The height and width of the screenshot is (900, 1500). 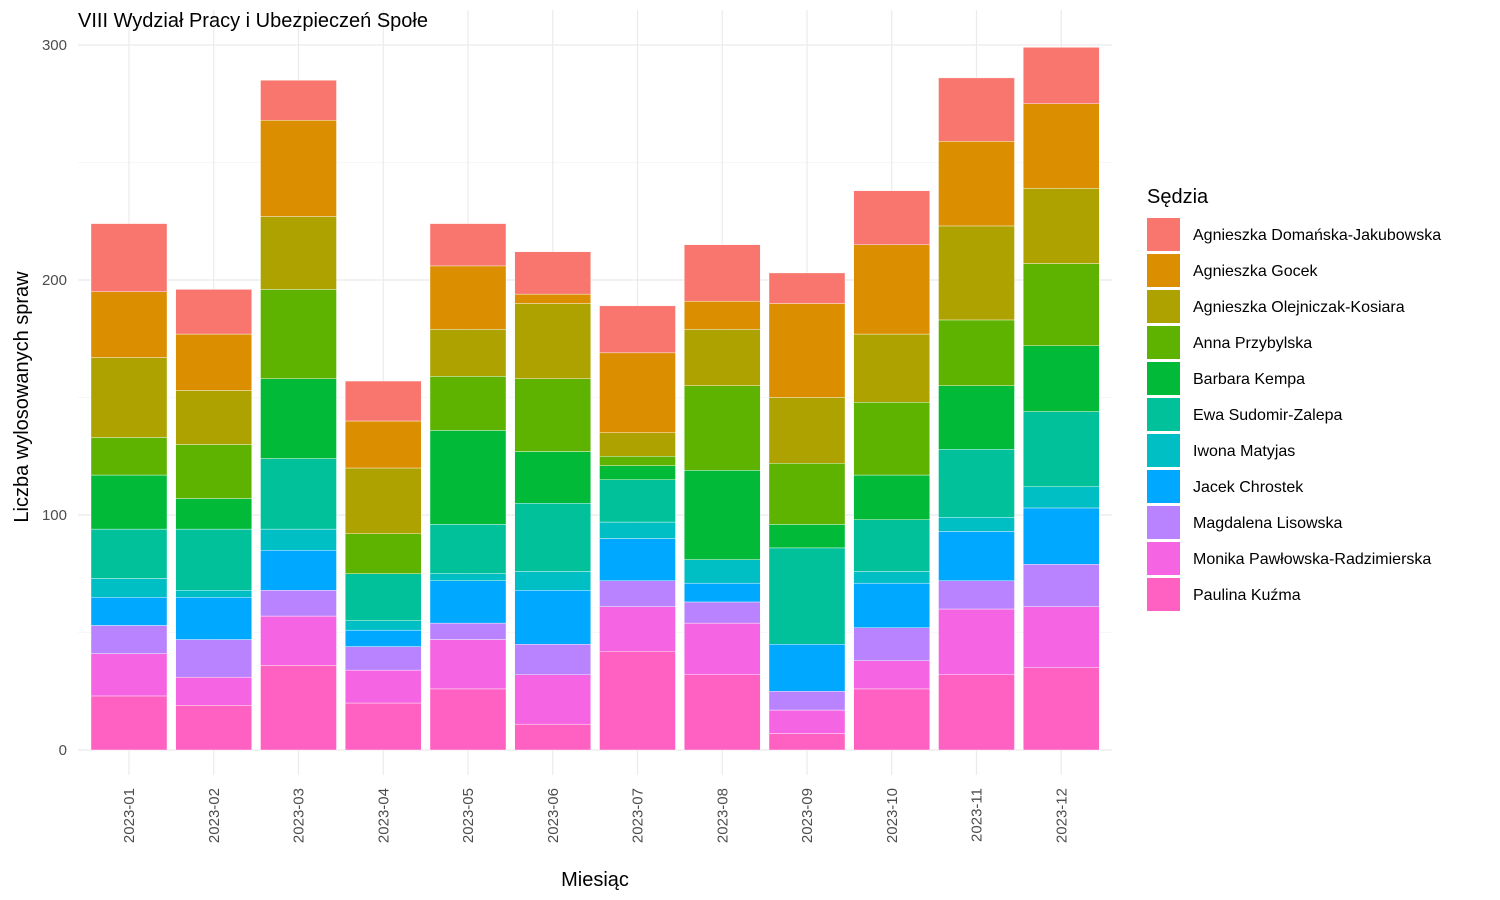 I want to click on bar-segment: Paulina Kuźma 2023-03: 36, so click(x=298, y=708).